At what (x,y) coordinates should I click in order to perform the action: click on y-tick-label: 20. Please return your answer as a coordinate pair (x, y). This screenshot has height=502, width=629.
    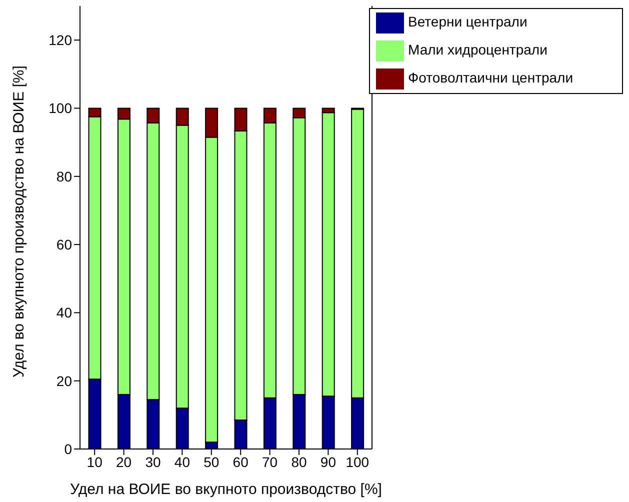
    Looking at the image, I should click on (64, 380).